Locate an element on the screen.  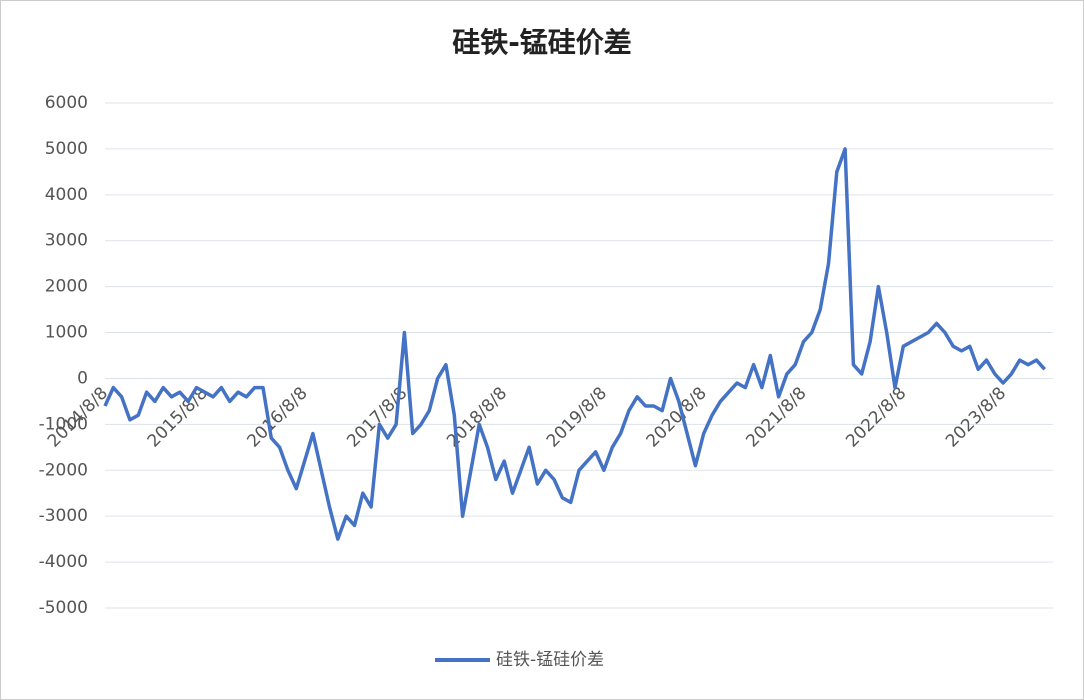
y-tick-label: -2000 is located at coordinates (63, 470).